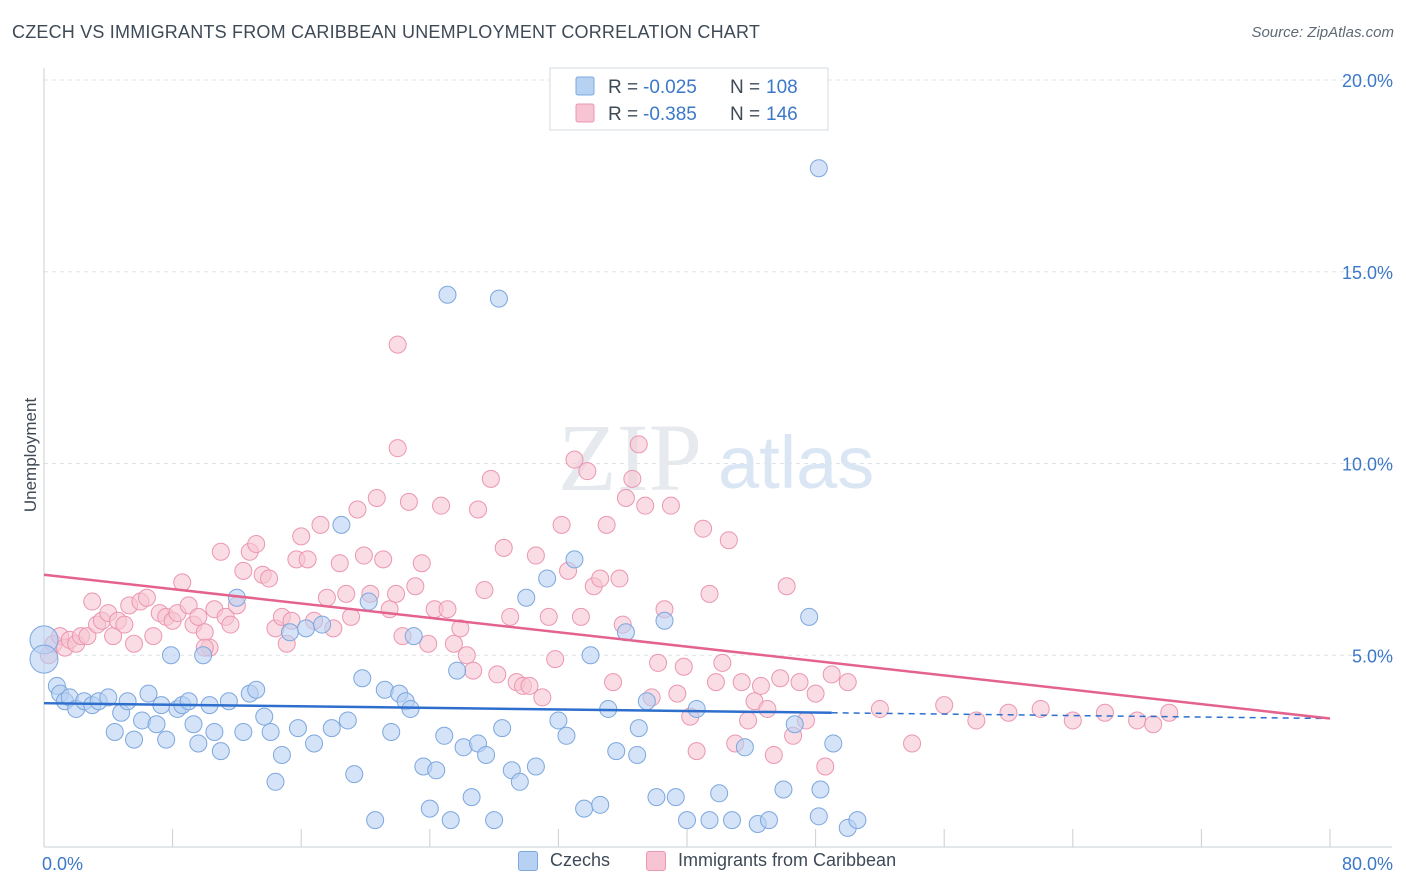 The height and width of the screenshot is (892, 1406). I want to click on stats-r-label-caribbean: R =, so click(623, 114).